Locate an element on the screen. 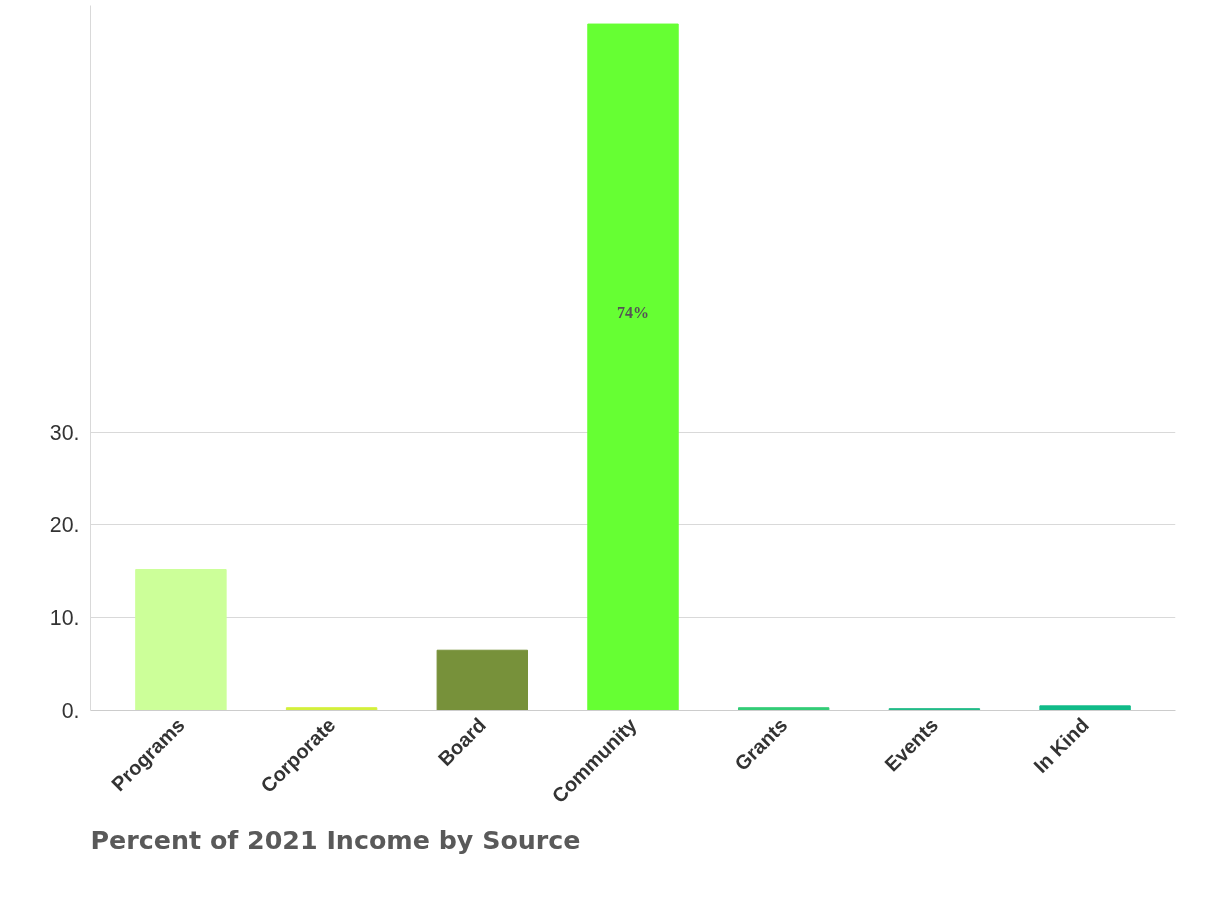 The image size is (1228, 900). y-tick-label: 20. is located at coordinates (64, 525).